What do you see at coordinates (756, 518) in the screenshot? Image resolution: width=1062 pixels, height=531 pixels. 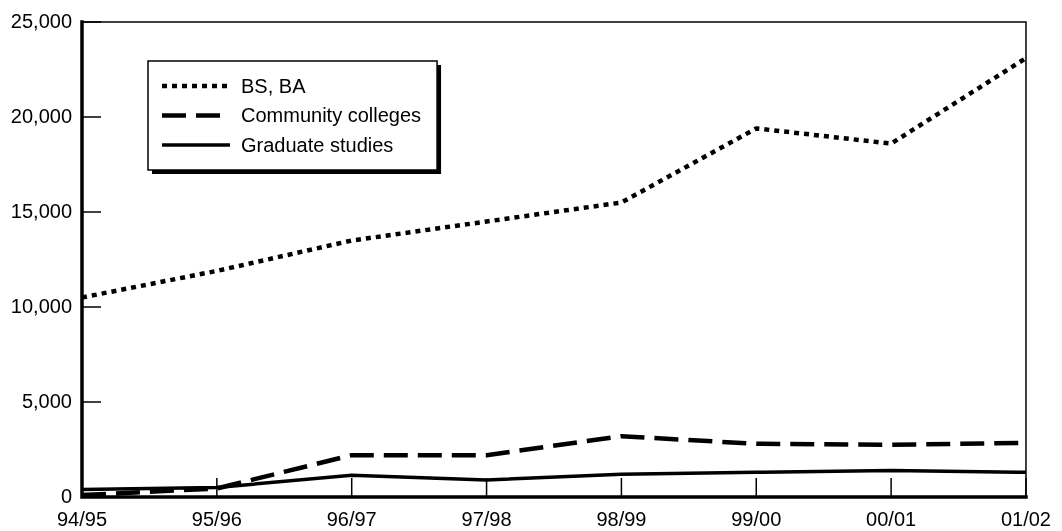 I see `x-tick-label: 99/00` at bounding box center [756, 518].